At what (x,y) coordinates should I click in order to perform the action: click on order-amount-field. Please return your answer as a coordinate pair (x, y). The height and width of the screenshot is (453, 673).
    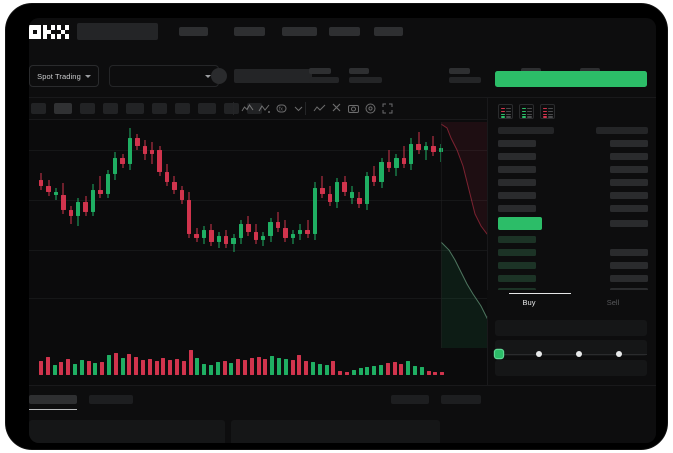
    Looking at the image, I should click on (571, 348).